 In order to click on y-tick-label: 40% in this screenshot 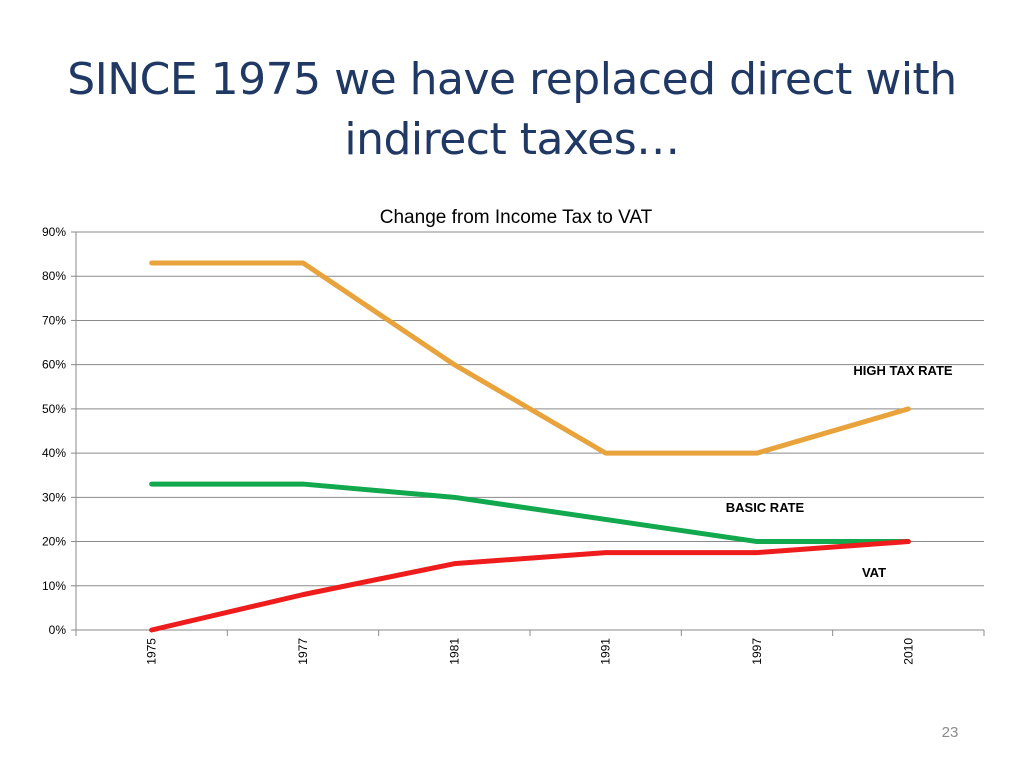, I will do `click(54, 453)`.